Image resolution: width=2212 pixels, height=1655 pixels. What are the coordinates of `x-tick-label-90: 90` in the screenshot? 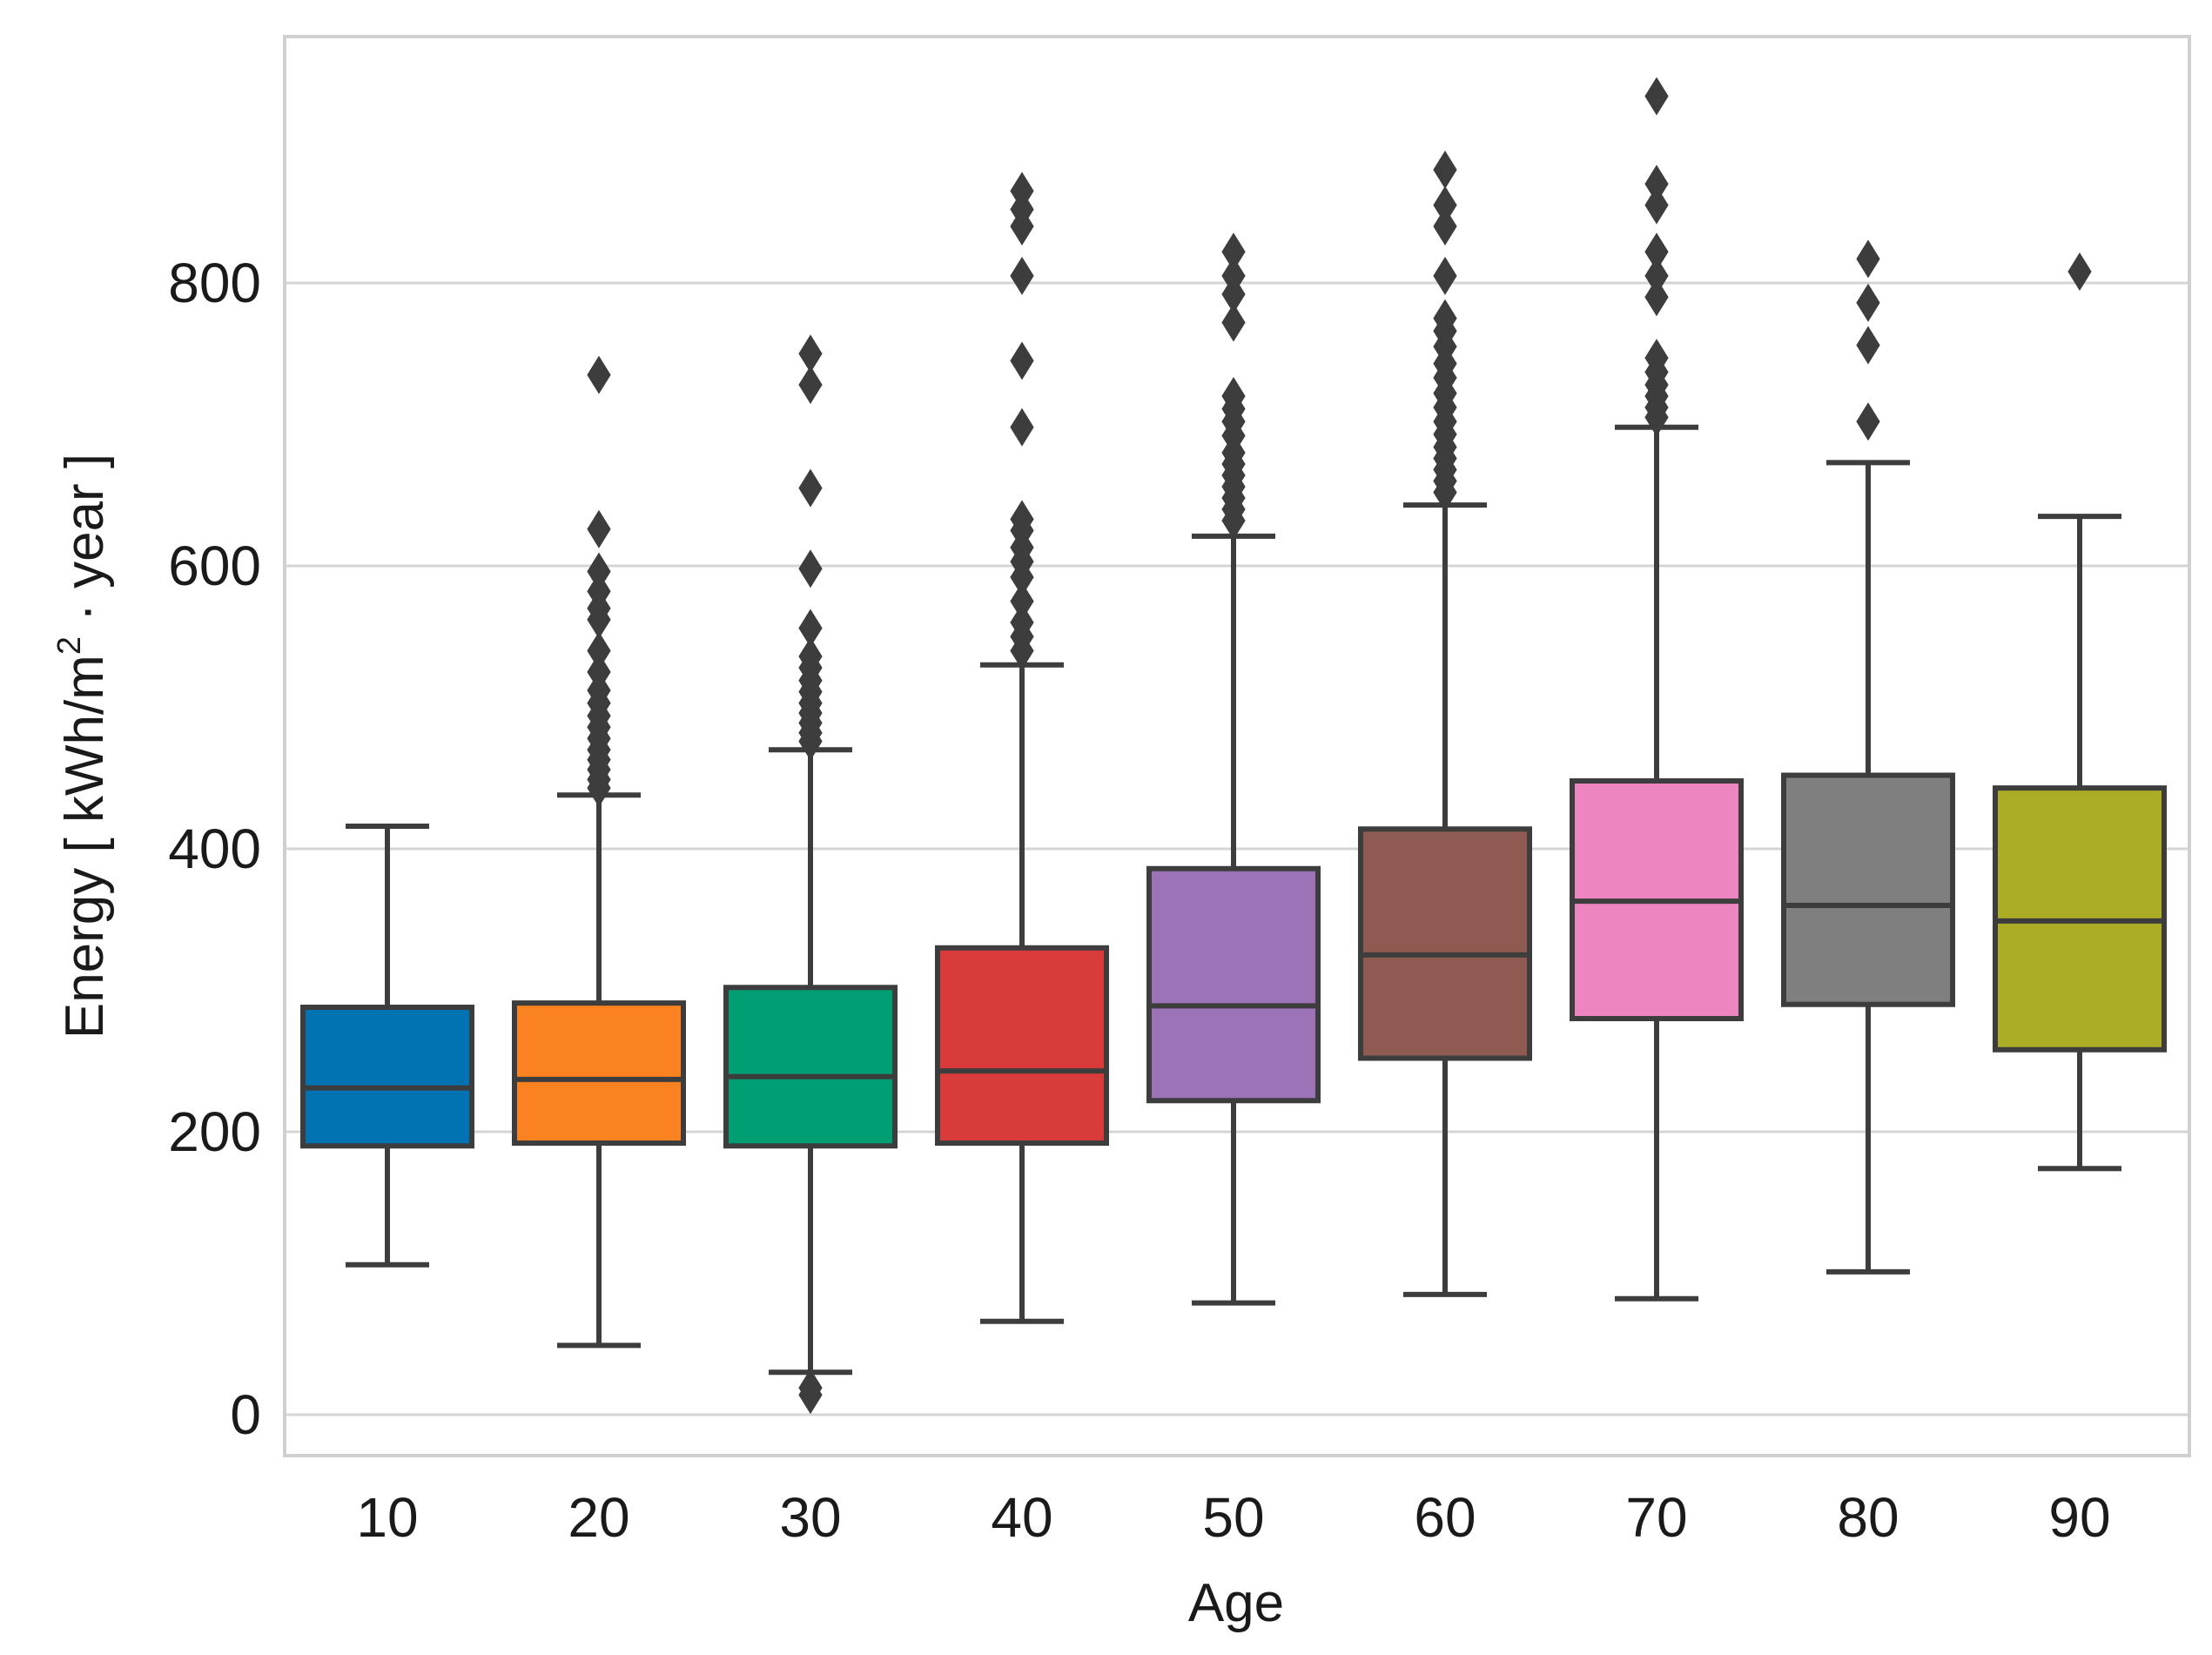 It's located at (2079, 1517).